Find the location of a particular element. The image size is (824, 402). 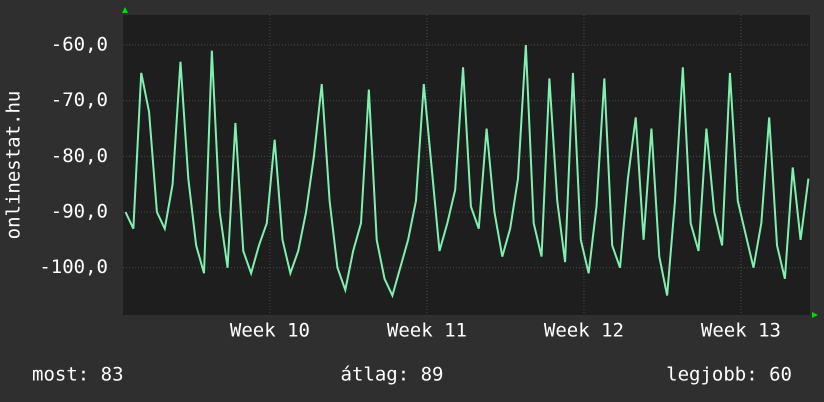

y-tick-label: -100,0 is located at coordinates (73, 267).